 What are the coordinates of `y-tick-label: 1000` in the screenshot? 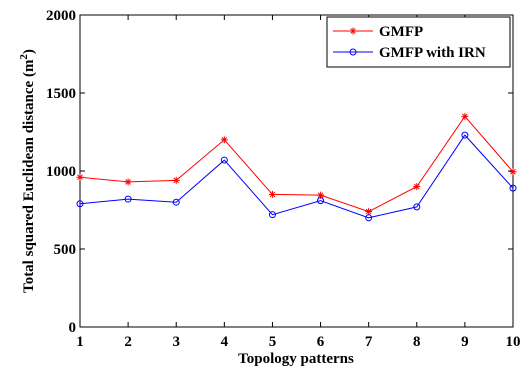 It's located at (61, 172).